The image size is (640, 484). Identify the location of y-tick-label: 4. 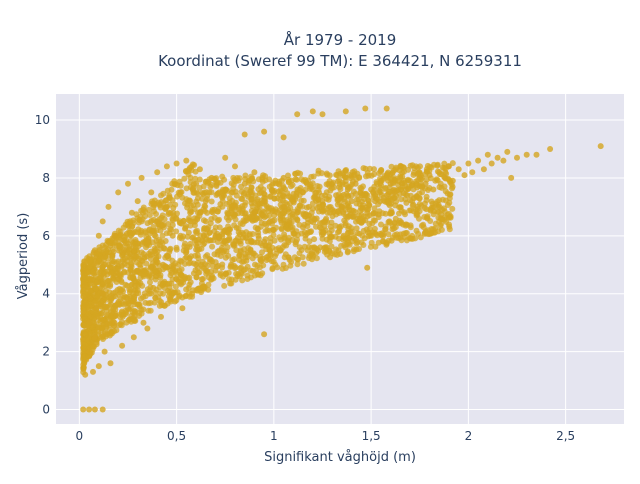
(46, 294).